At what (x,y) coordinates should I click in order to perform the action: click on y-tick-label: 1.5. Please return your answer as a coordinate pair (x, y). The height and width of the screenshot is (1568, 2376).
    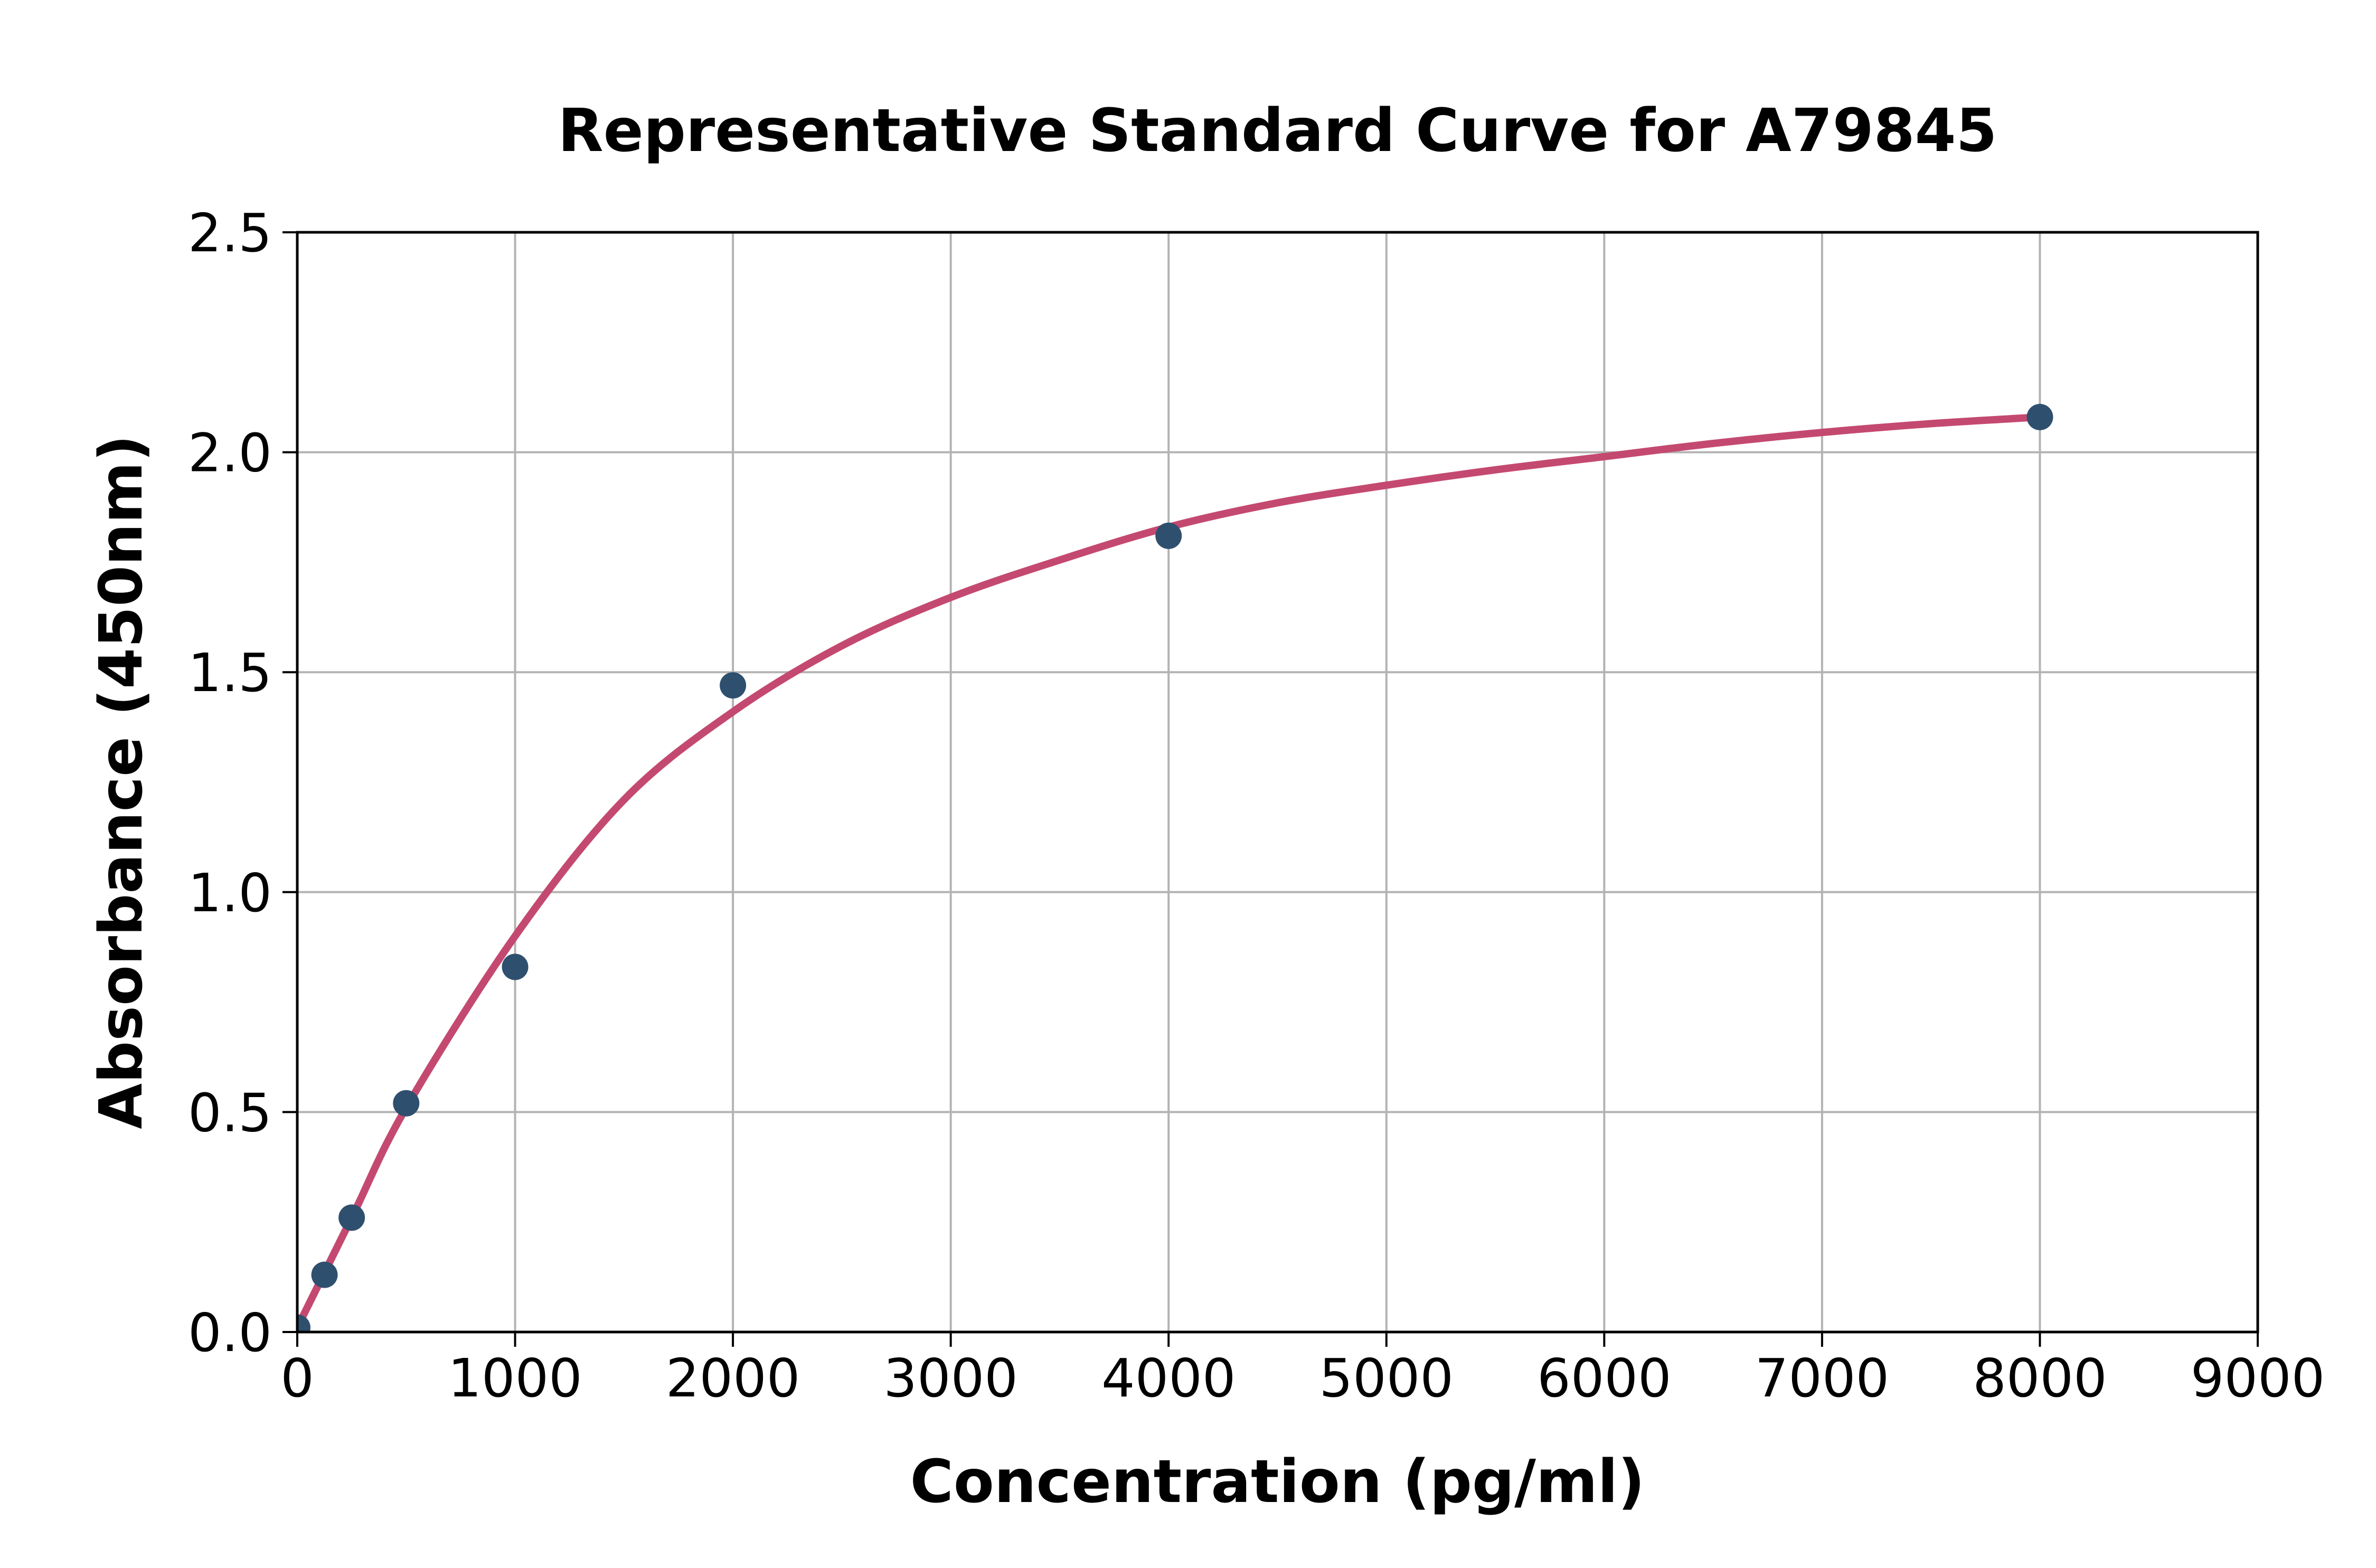
    Looking at the image, I should click on (230, 673).